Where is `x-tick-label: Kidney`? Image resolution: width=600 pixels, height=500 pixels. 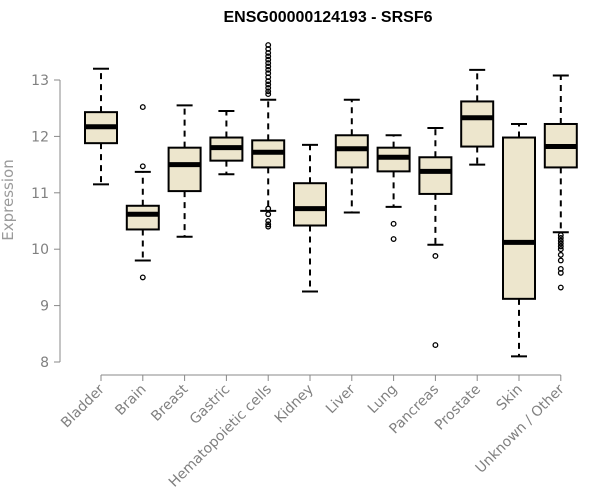 x-tick-label: Kidney is located at coordinates (294, 404).